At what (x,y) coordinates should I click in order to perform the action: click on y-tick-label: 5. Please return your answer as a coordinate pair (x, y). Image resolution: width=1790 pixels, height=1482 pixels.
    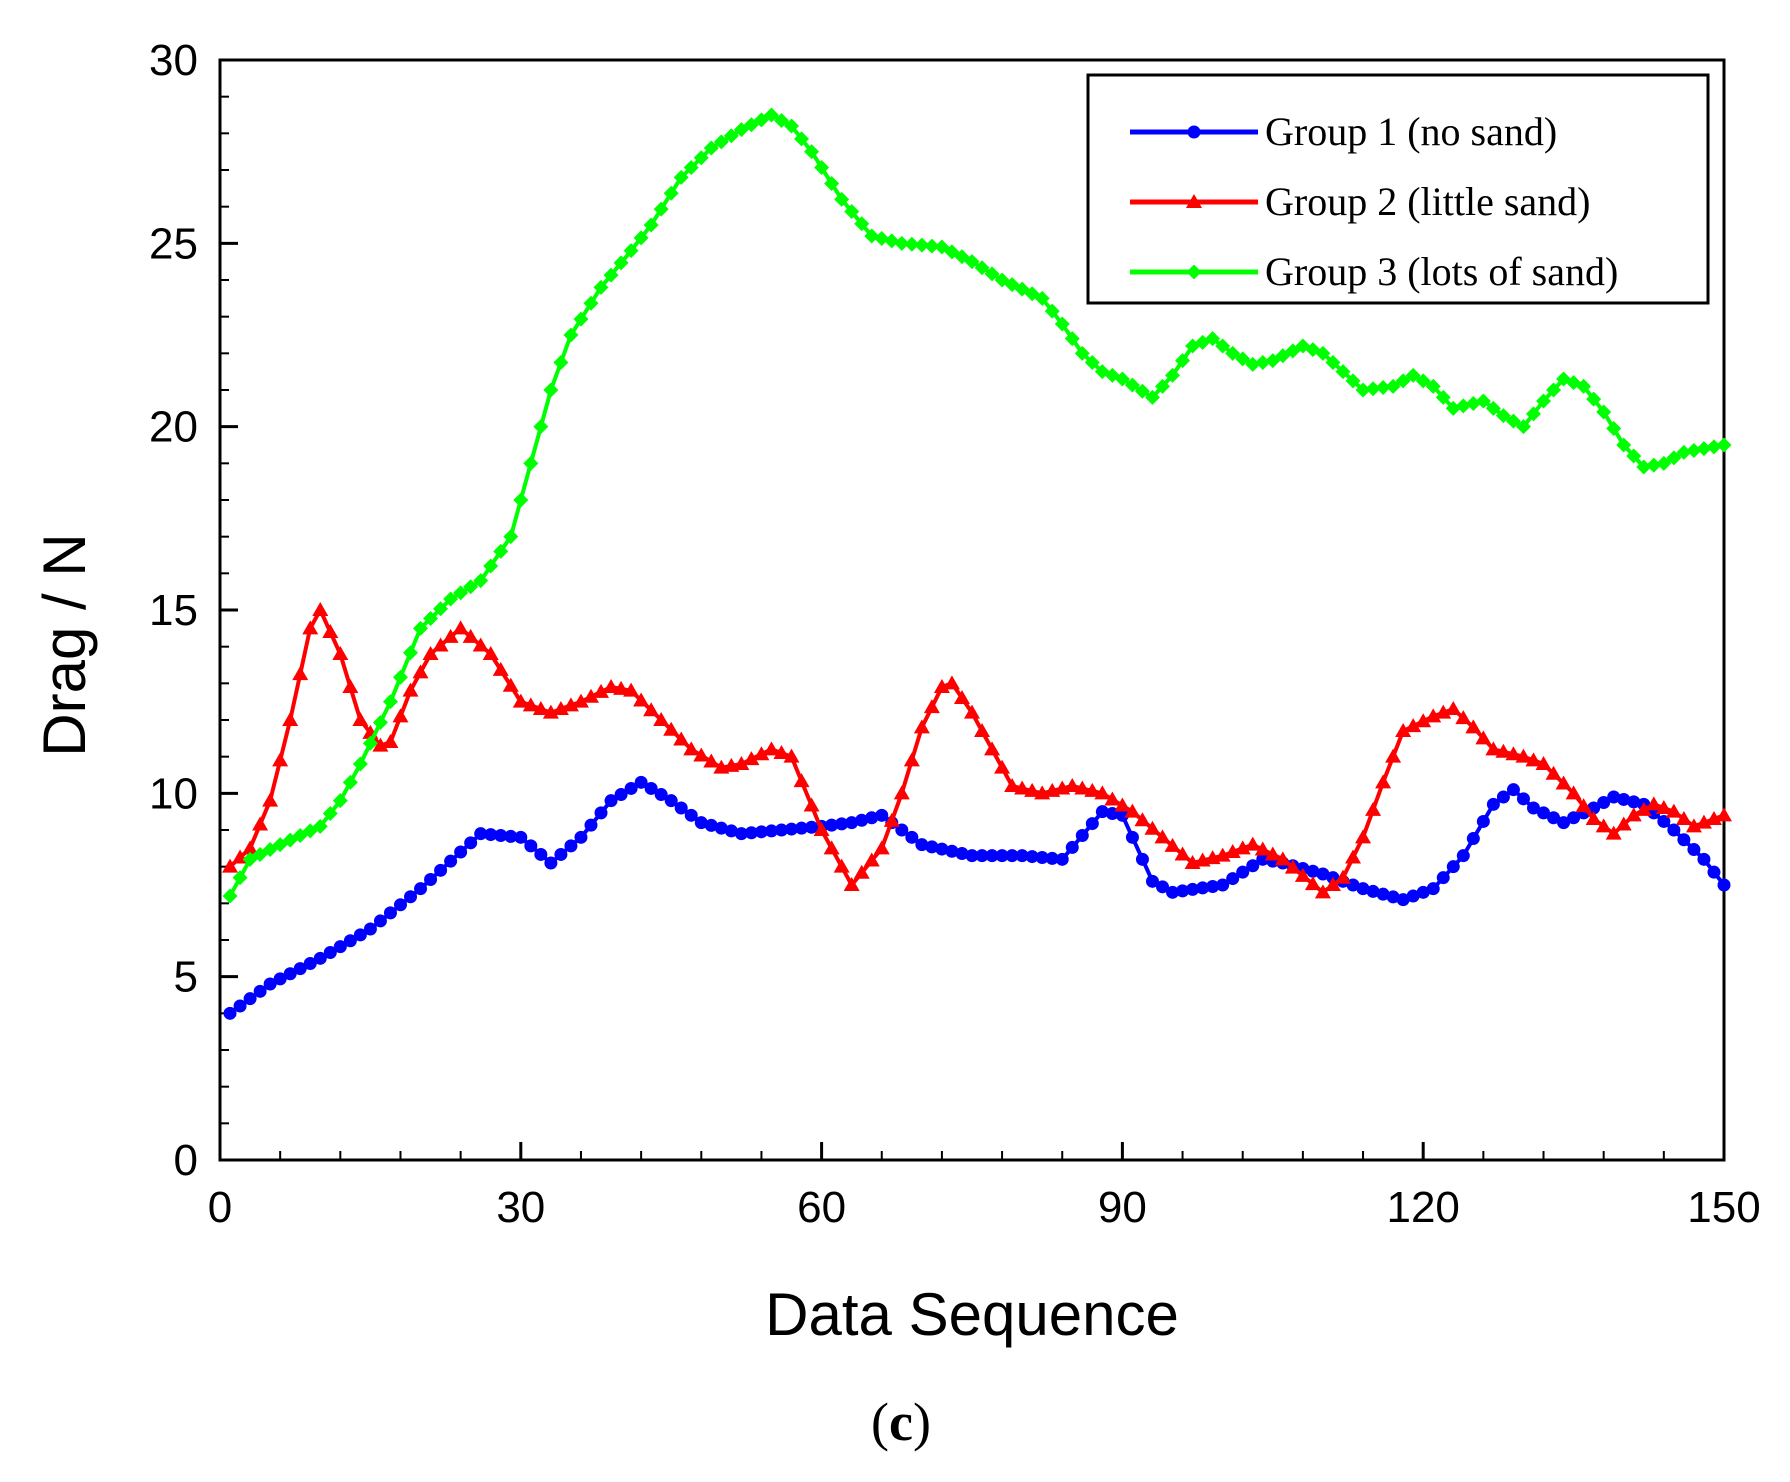
    Looking at the image, I should click on (186, 977).